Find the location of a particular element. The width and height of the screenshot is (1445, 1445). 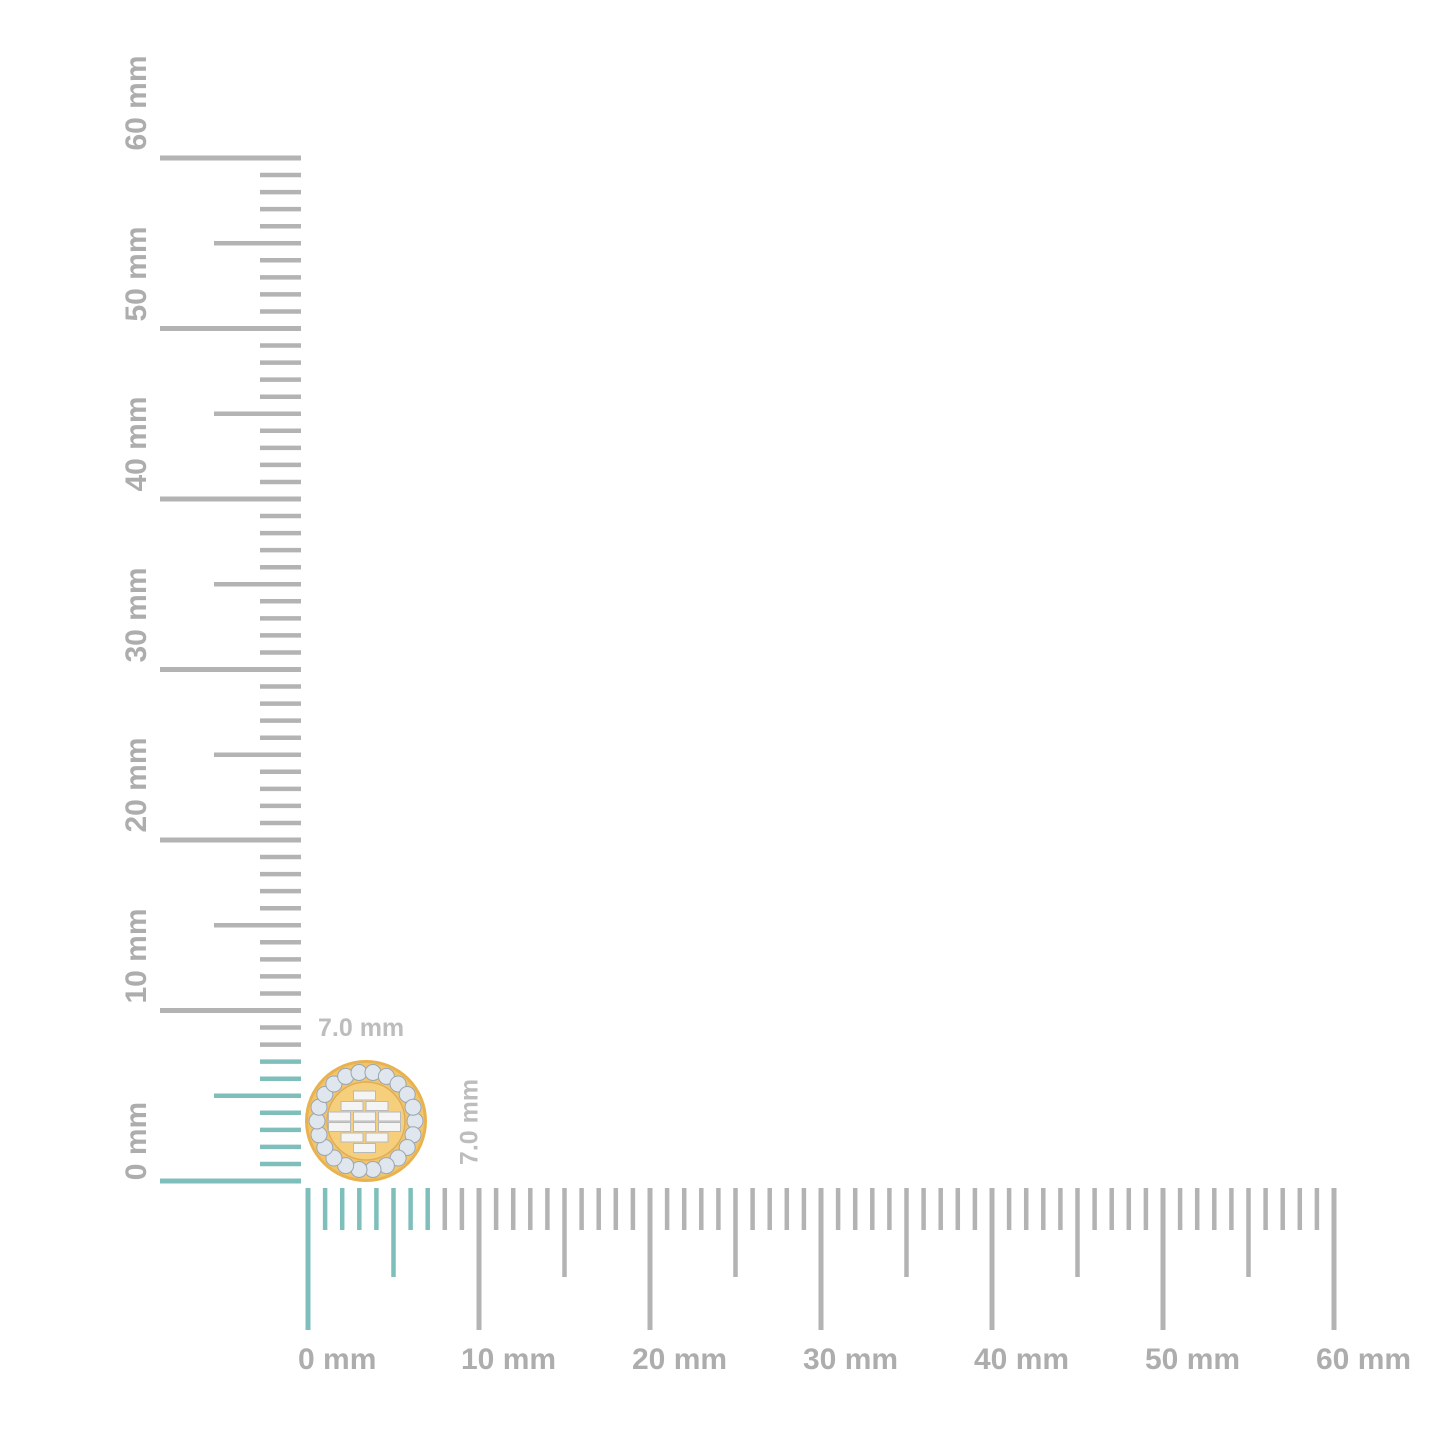

x-axis-label: 50 mm is located at coordinates (1193, 1359).